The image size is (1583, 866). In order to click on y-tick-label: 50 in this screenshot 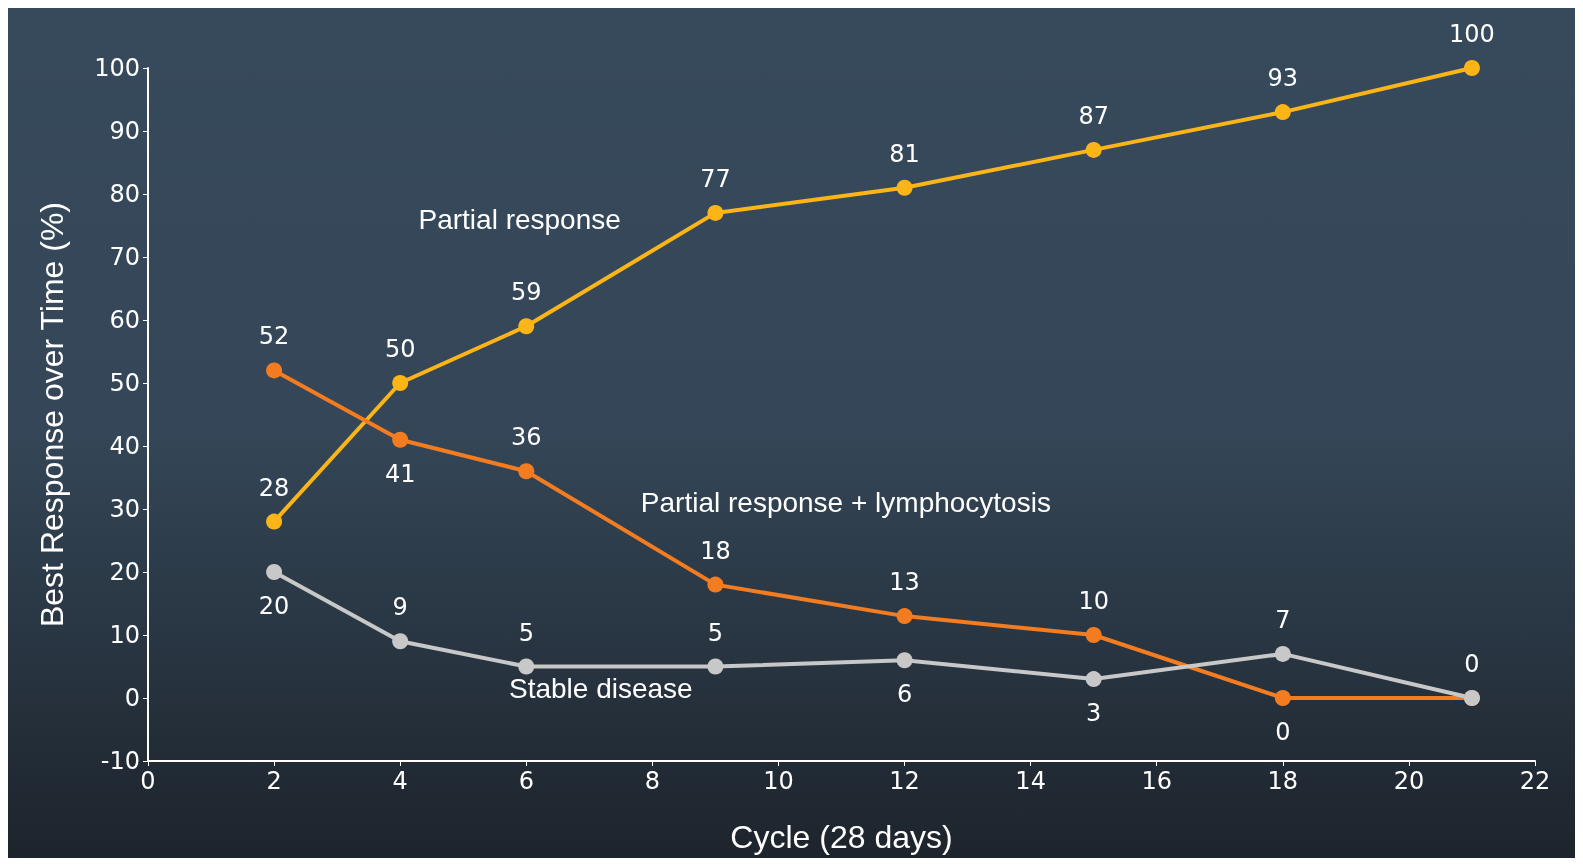, I will do `click(124, 383)`.